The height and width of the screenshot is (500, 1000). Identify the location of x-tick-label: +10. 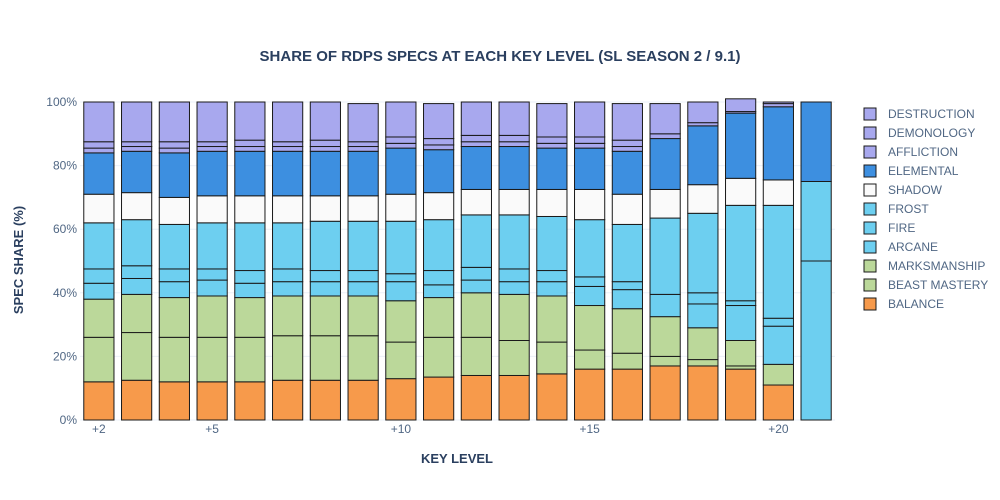
(401, 429).